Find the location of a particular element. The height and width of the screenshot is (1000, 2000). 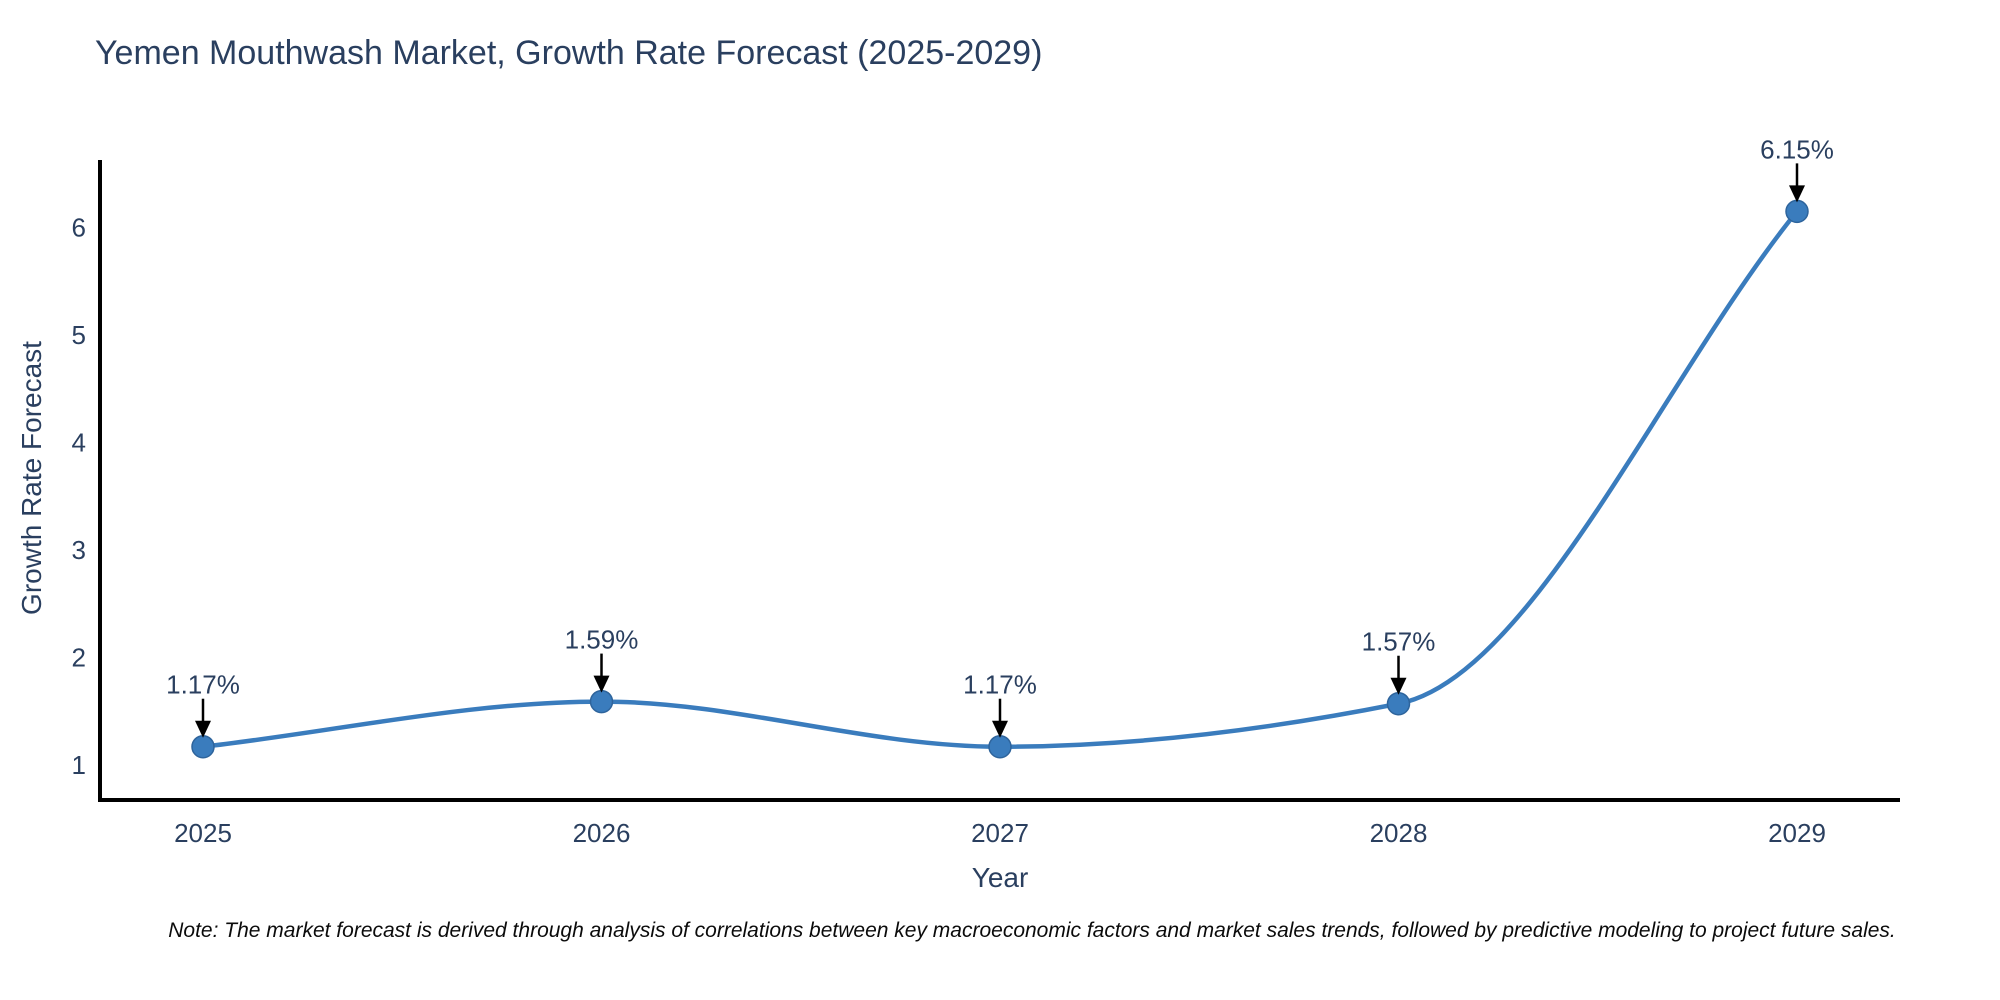

x-tick-label: 2026 is located at coordinates (602, 833).